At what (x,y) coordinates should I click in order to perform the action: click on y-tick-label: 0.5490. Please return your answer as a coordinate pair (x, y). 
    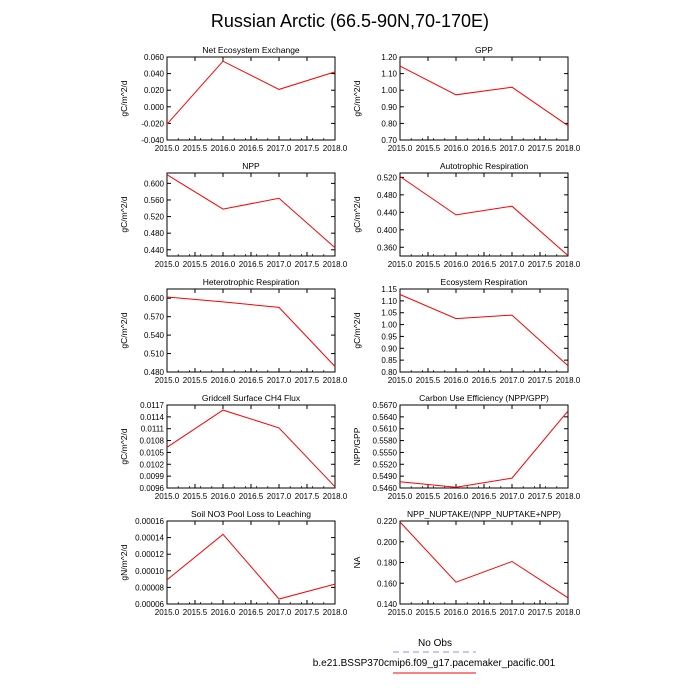
    Looking at the image, I should click on (385, 476).